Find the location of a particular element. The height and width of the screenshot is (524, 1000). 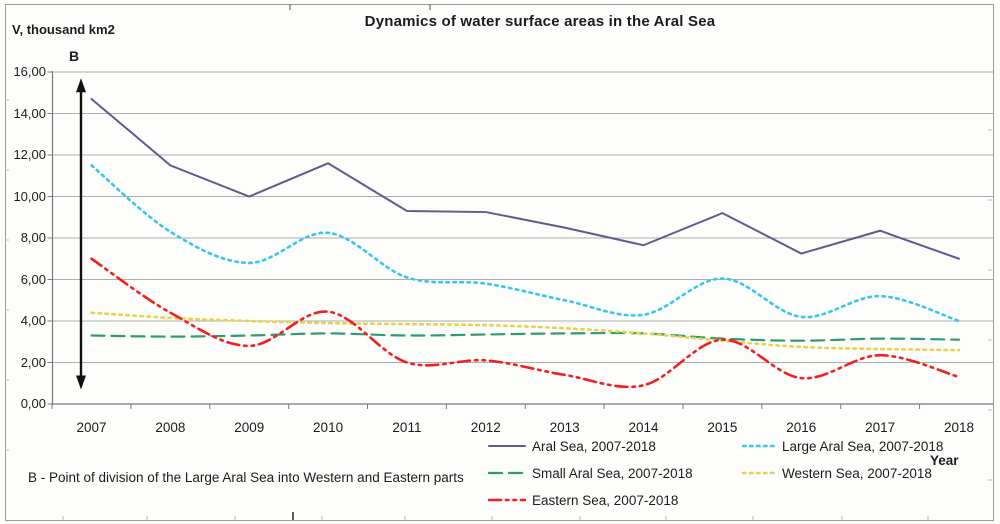

y-tick-label-6-00: 6,00 is located at coordinates (33, 279).